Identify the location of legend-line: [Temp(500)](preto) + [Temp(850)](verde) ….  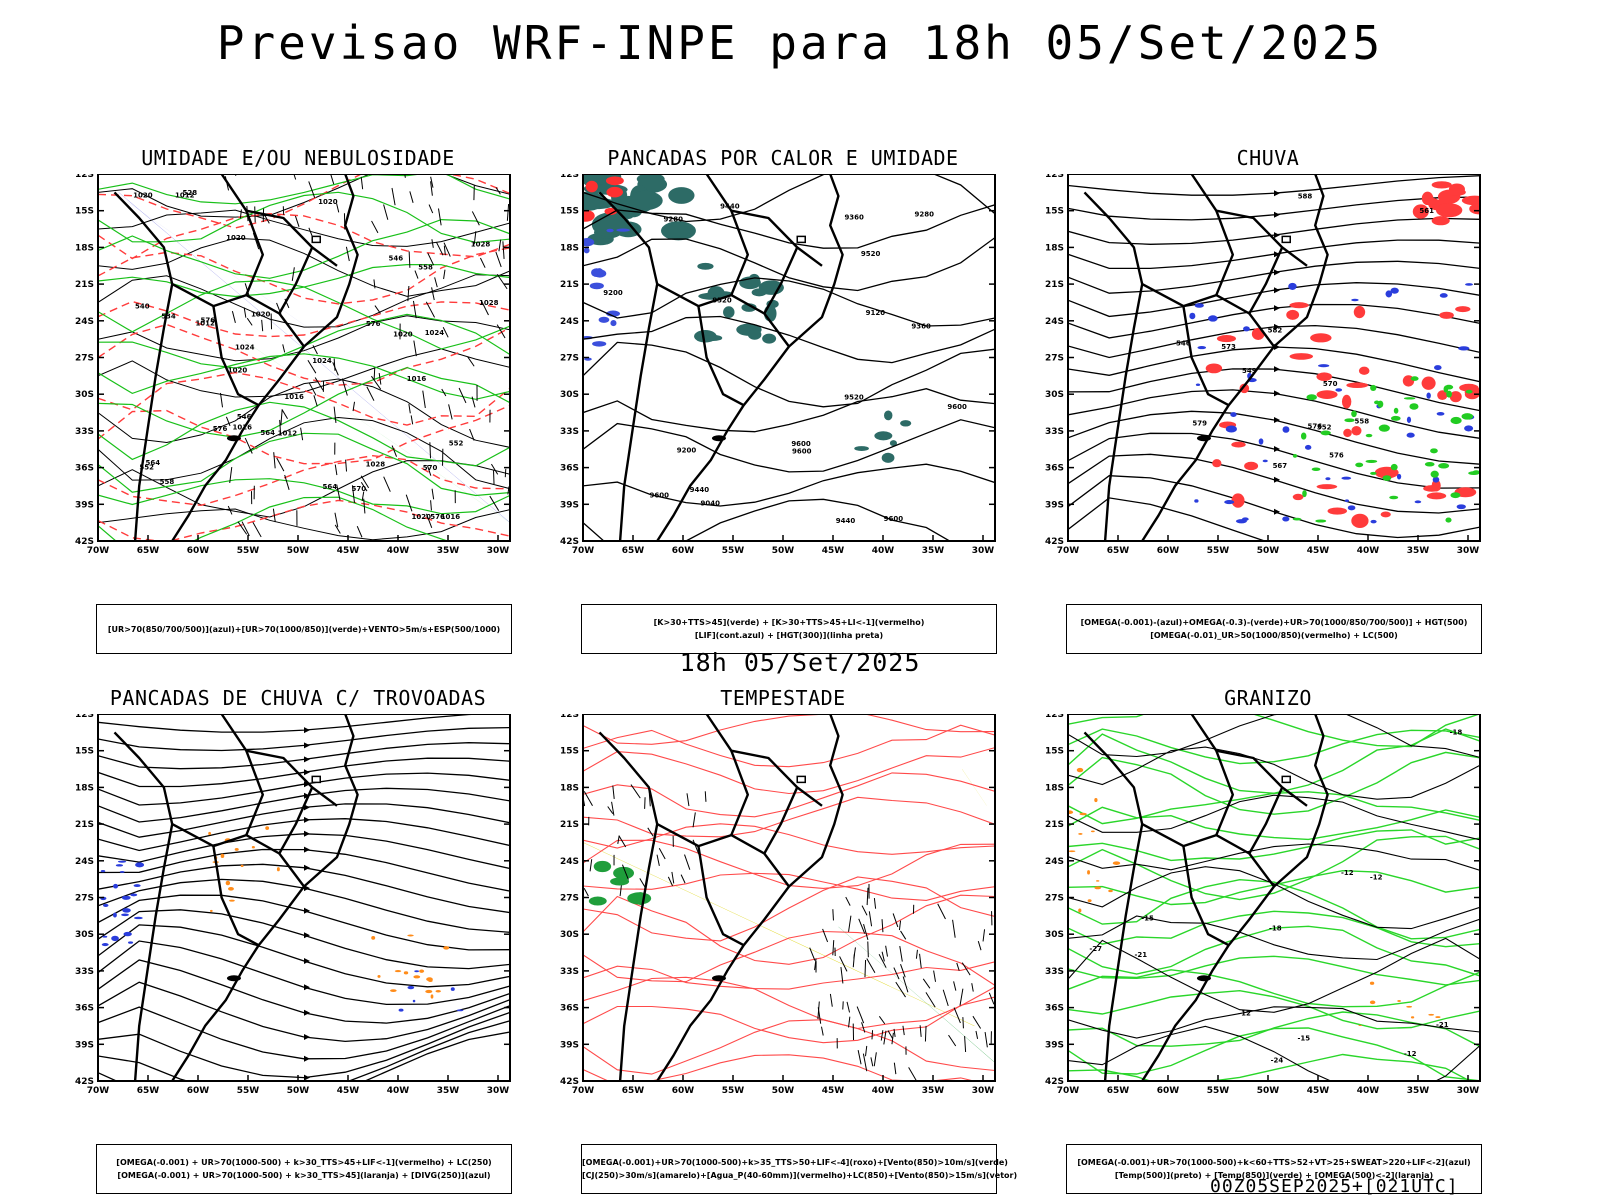
(1274, 1175).